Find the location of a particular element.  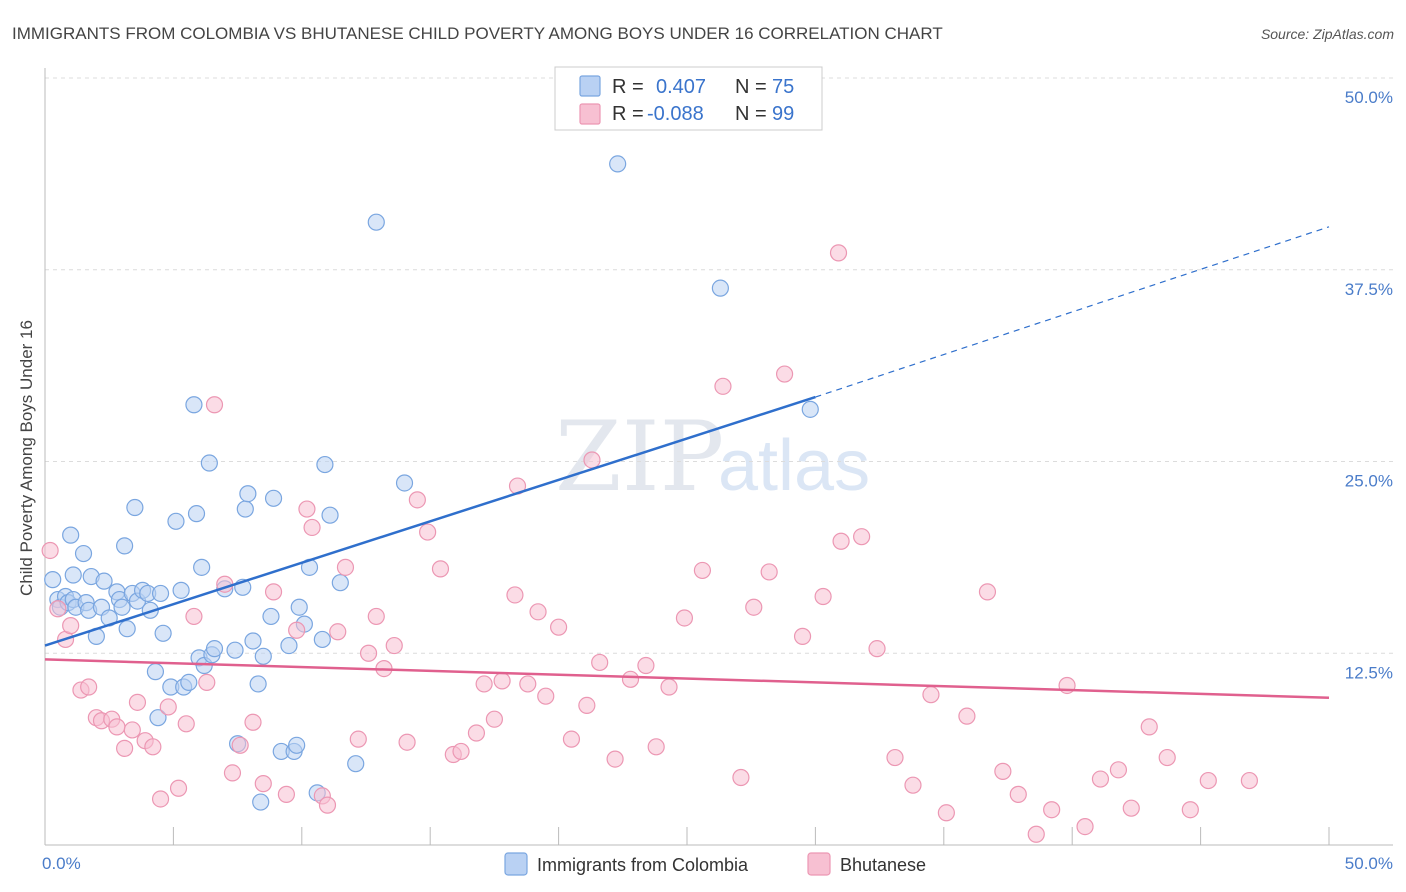

y-tick-label-25: 25.0% is located at coordinates (1369, 481).